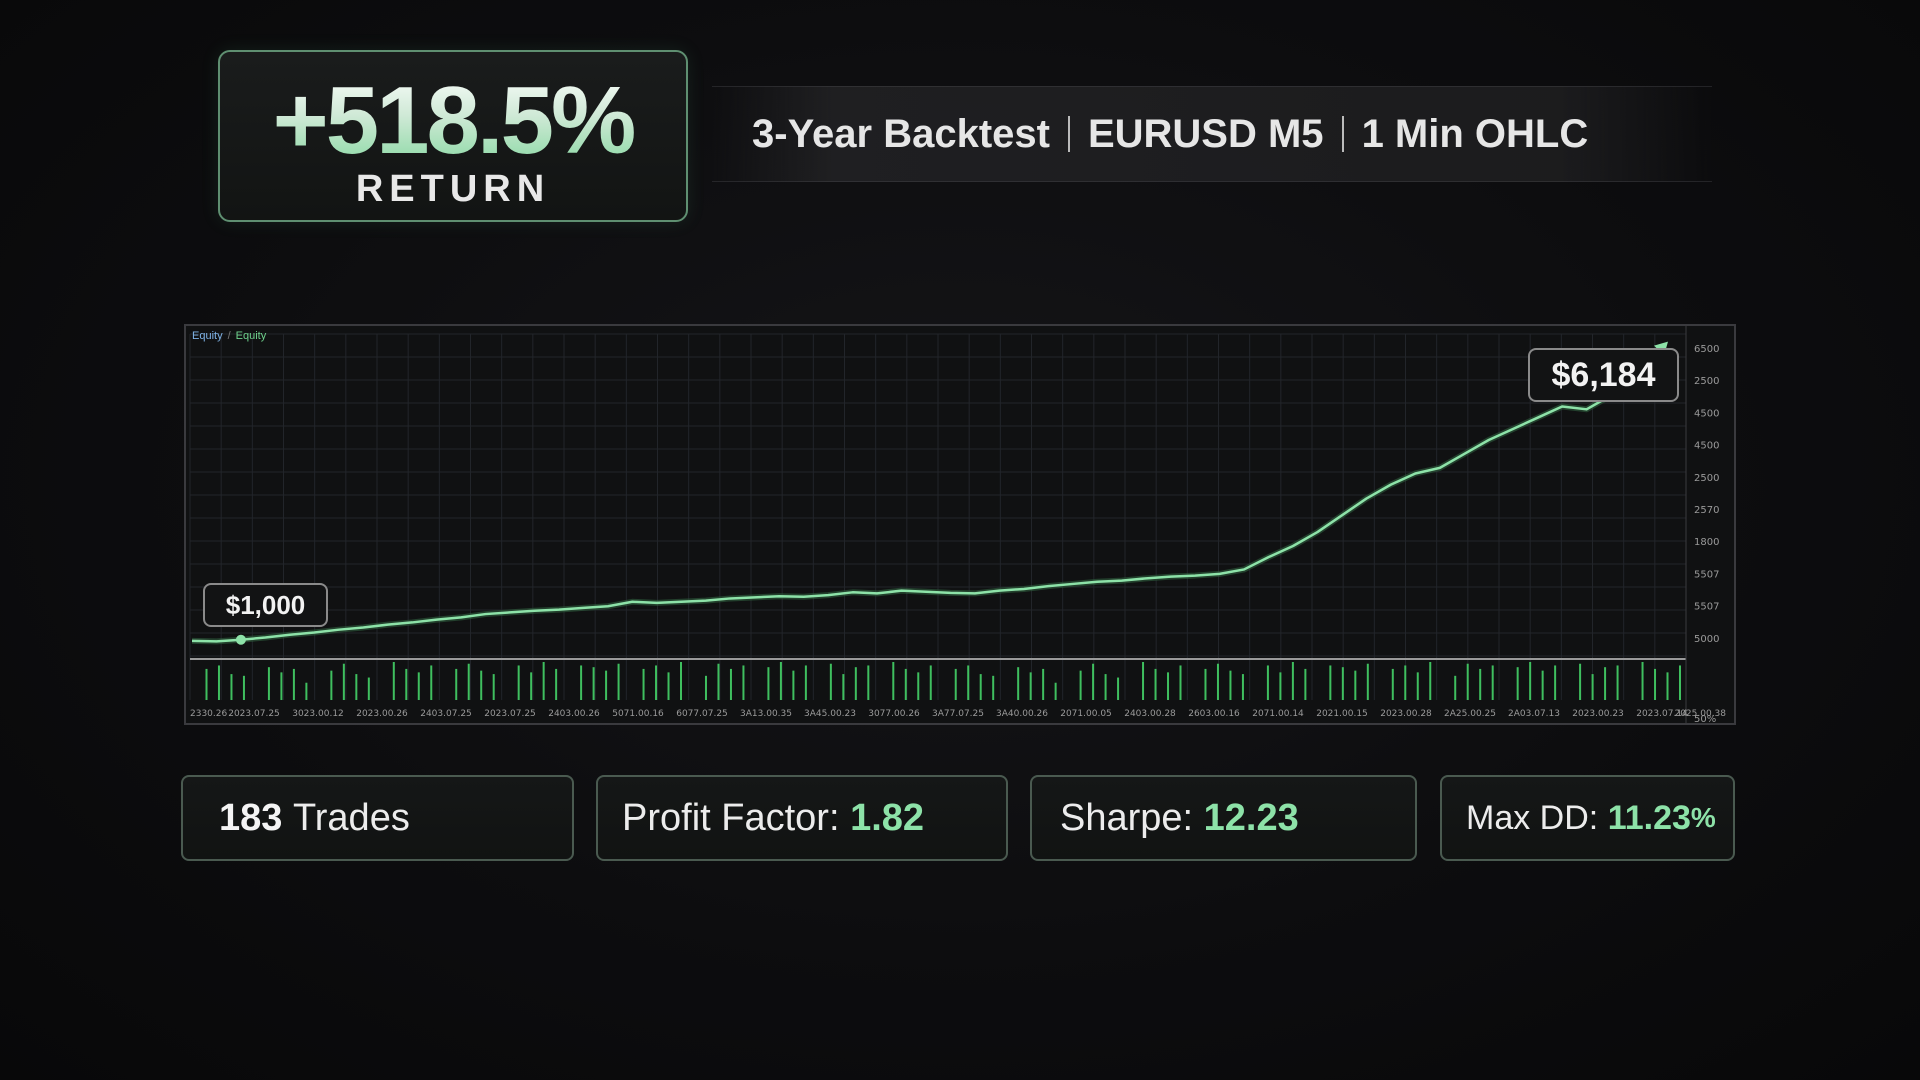 This screenshot has height=1080, width=1920. Describe the element at coordinates (1662, 714) in the screenshot. I see `x-tick-label: 2023.07.14` at that location.